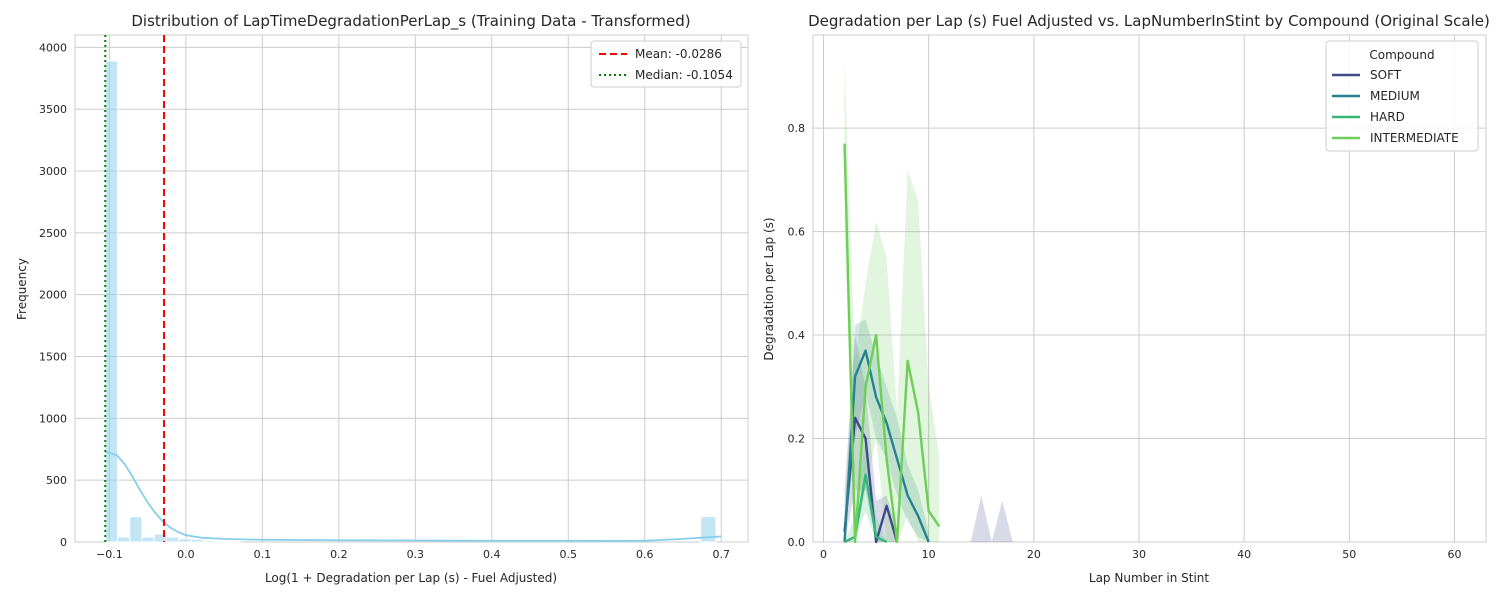  Describe the element at coordinates (53, 171) in the screenshot. I see `histogram-y-tick-label: 3000` at that location.